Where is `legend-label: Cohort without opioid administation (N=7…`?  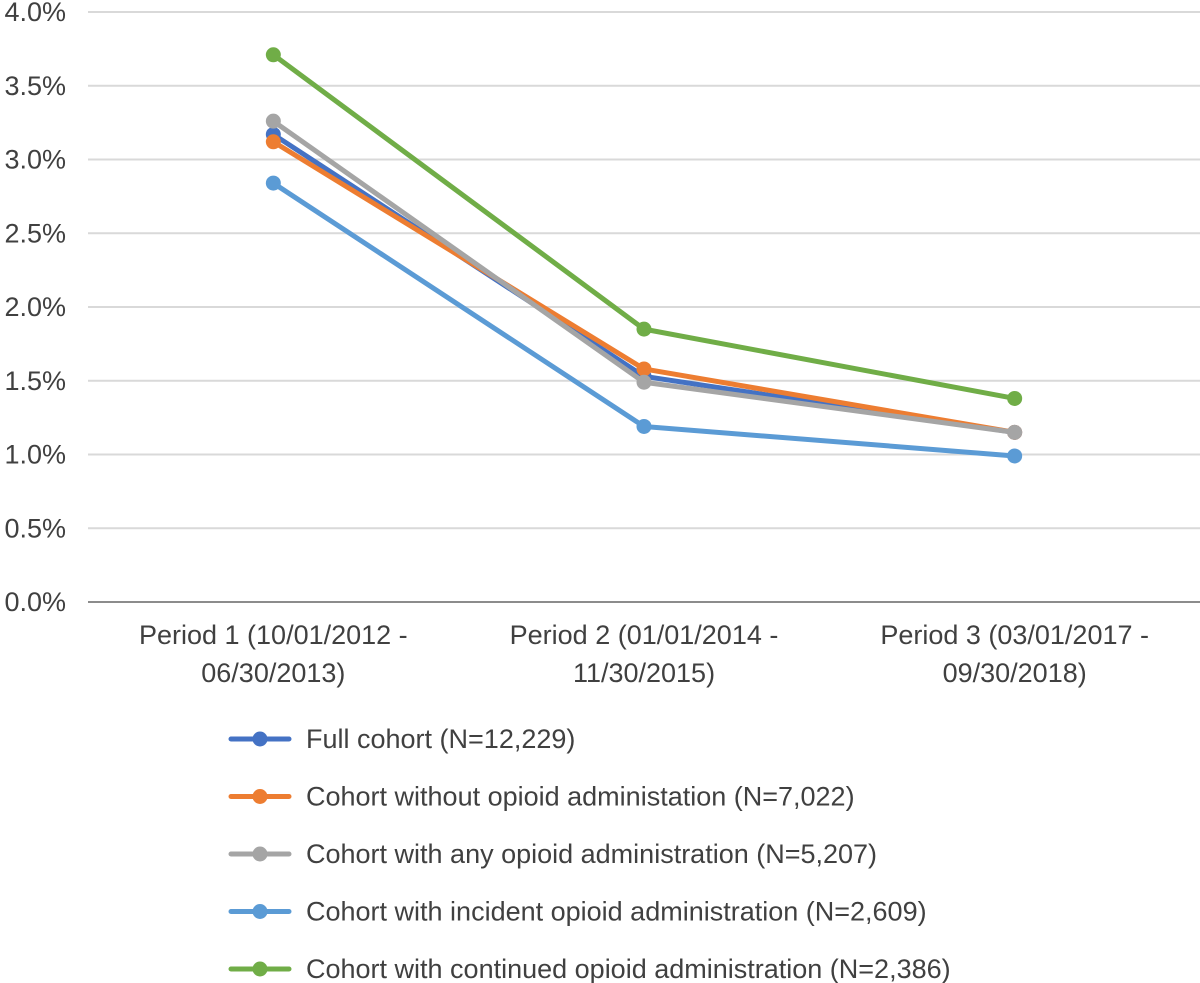 legend-label: Cohort without opioid administation (N=7… is located at coordinates (580, 797).